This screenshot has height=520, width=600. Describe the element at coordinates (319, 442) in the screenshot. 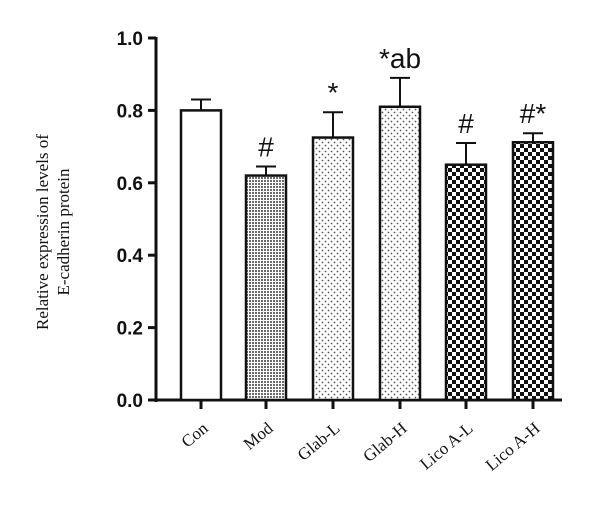

I see `category-label: Glab-L` at that location.